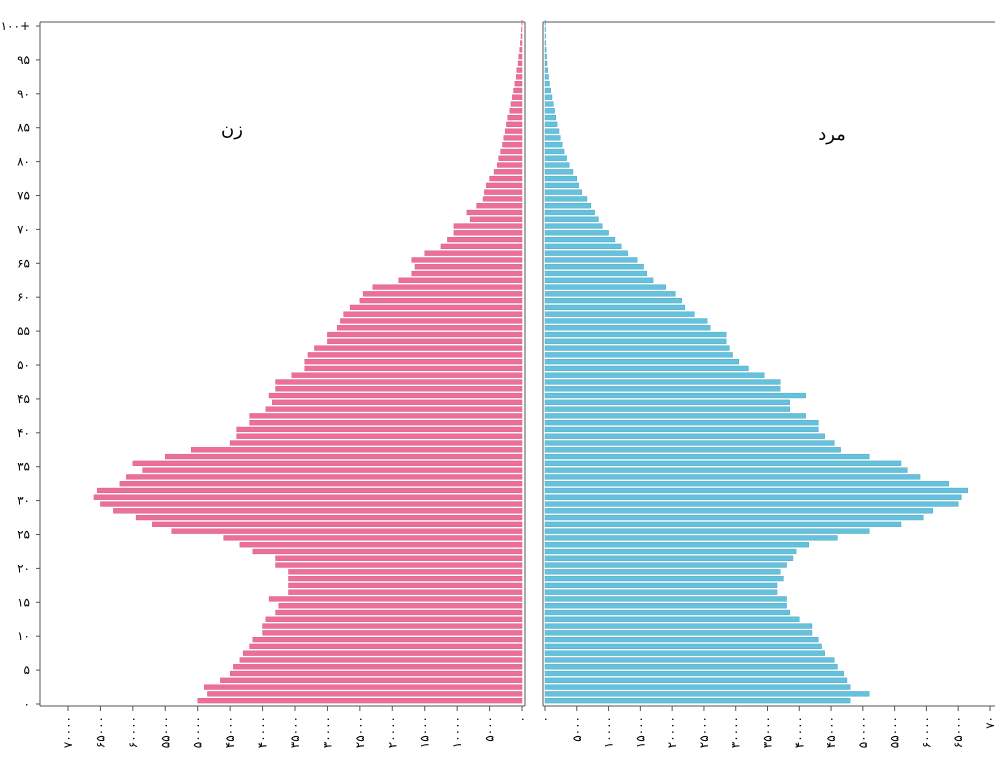 This screenshot has height=771, width=995. What do you see at coordinates (23, 636) in the screenshot?
I see `y-tick-label: ۱۰` at bounding box center [23, 636].